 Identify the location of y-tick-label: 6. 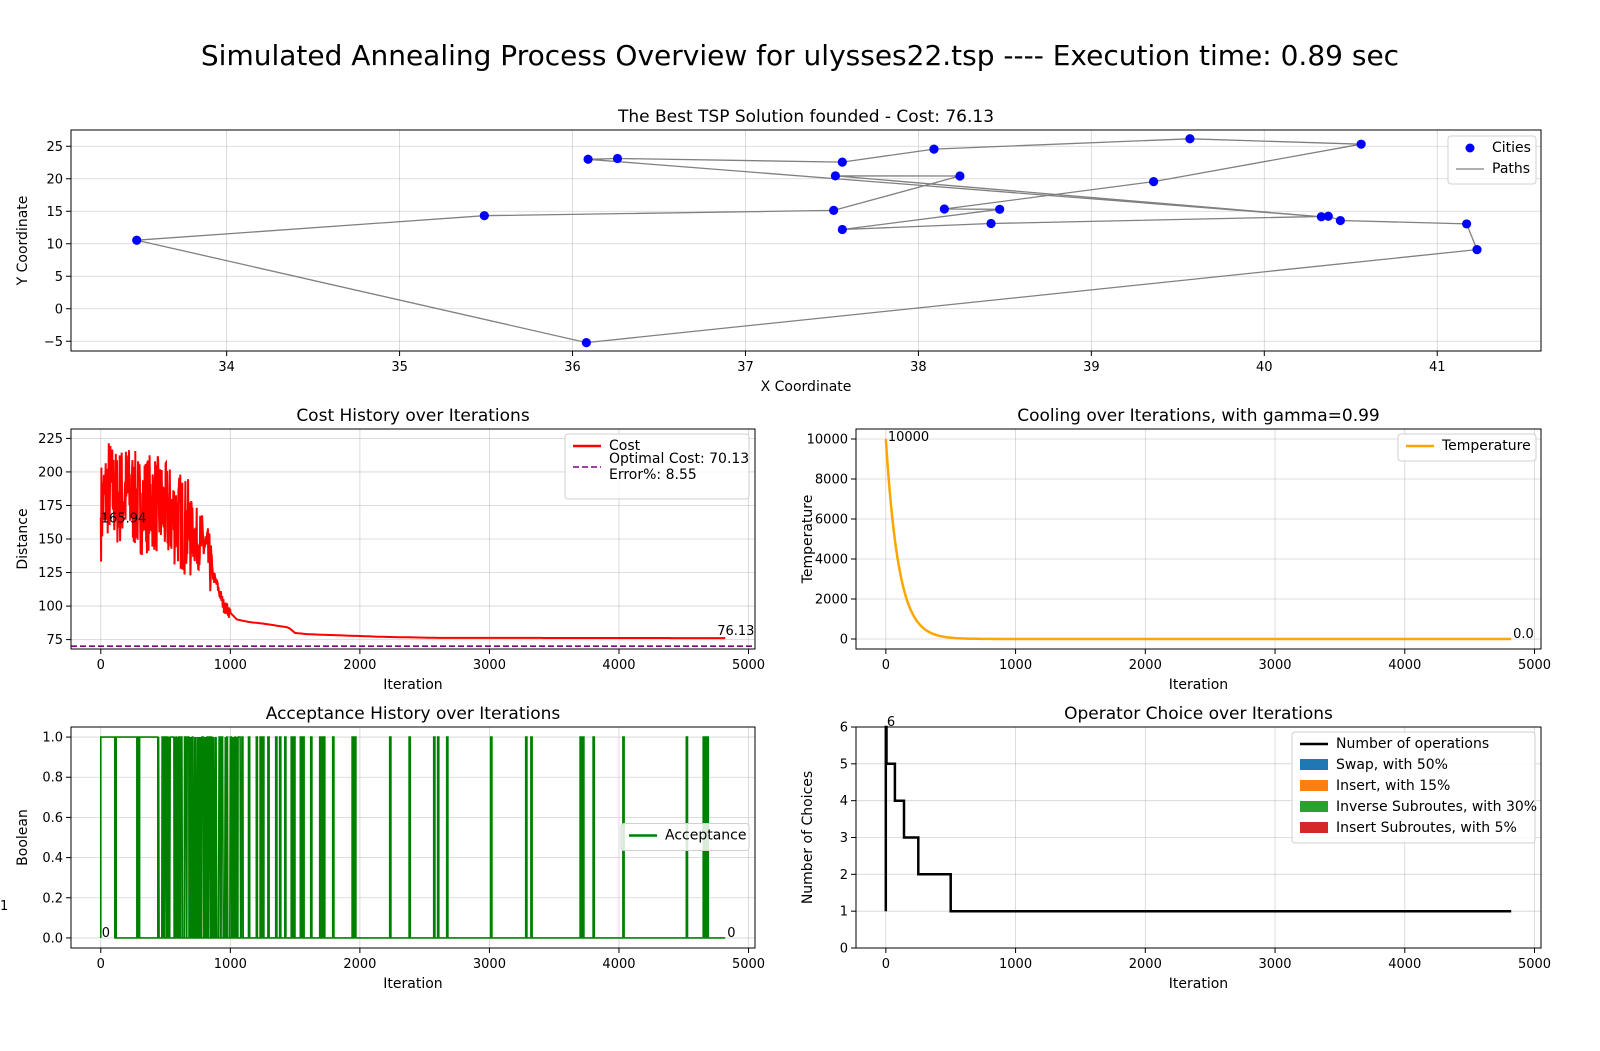
(844, 728).